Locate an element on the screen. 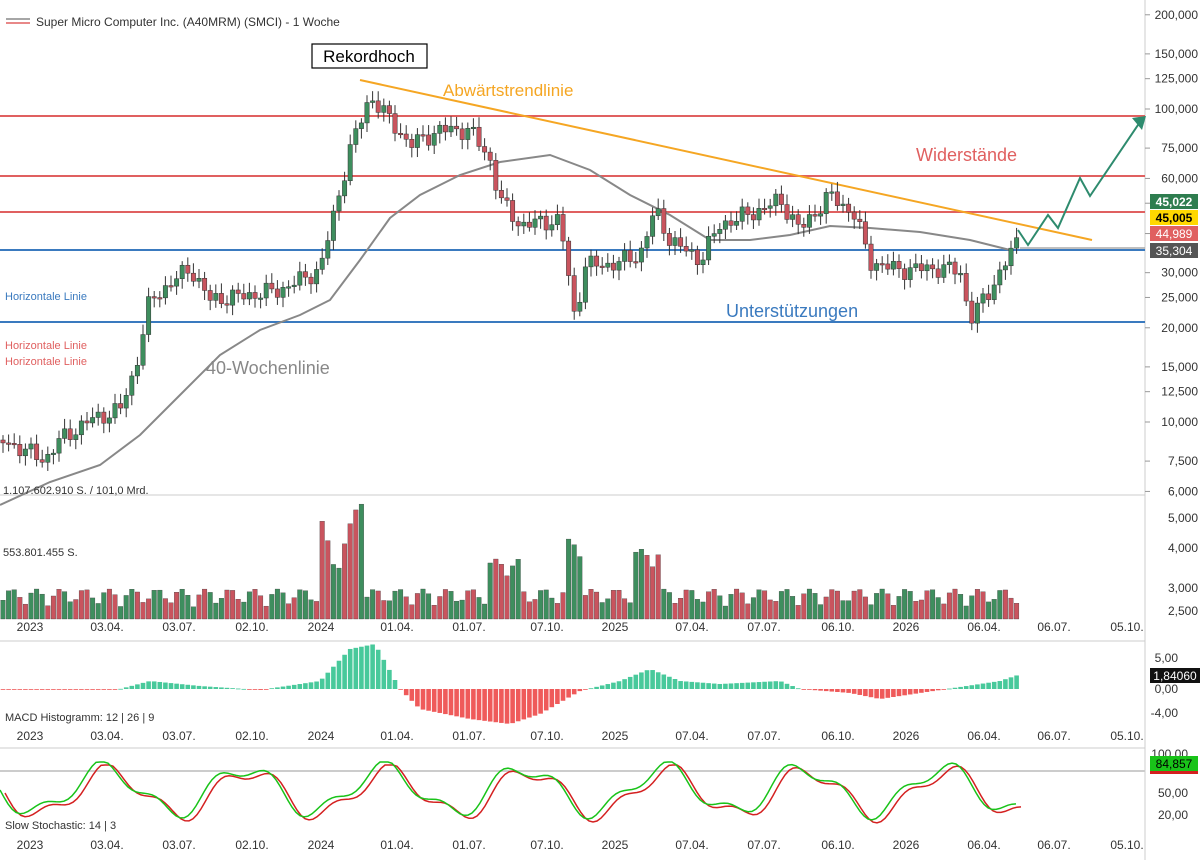 Image resolution: width=1204 pixels, height=860 pixels. x-tick-2-13: 06.04. is located at coordinates (983, 845).